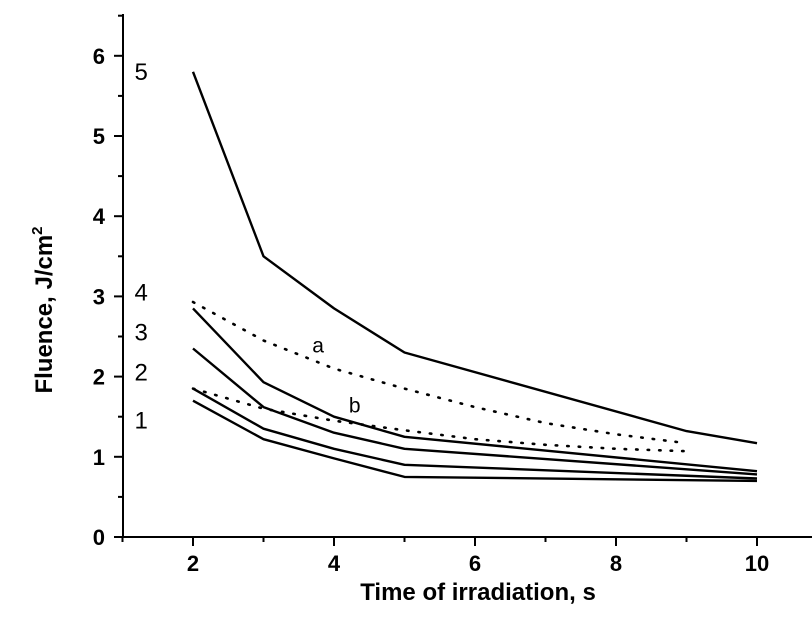  What do you see at coordinates (440, 372) in the screenshot?
I see `series-line-a` at bounding box center [440, 372].